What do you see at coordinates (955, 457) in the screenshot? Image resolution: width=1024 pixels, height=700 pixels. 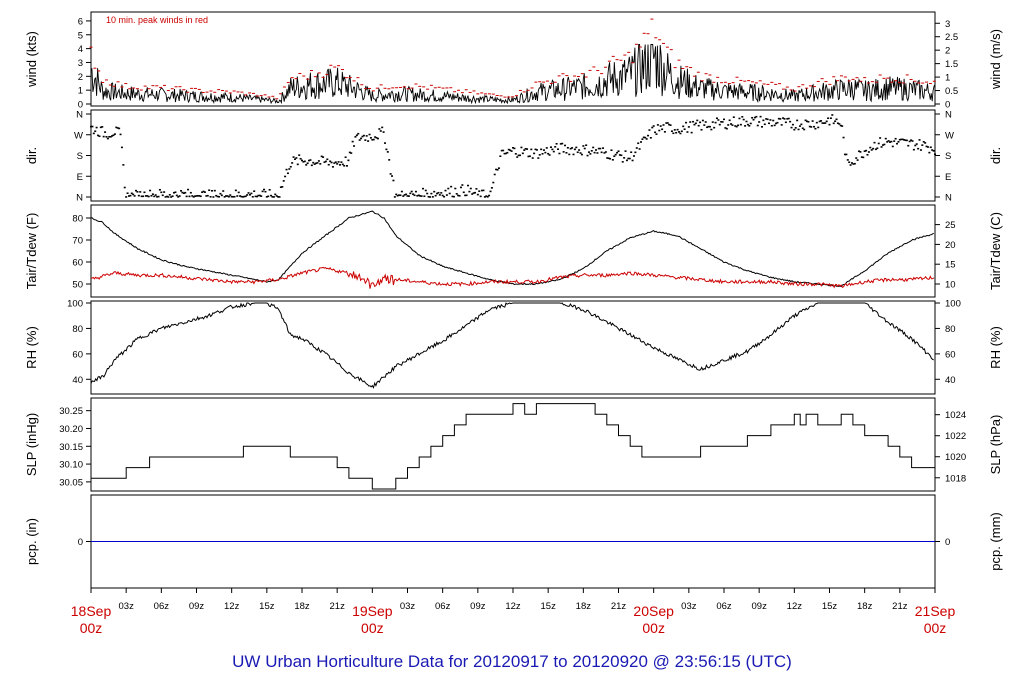 I see `slp-ytick-label-right: 1020` at bounding box center [955, 457].